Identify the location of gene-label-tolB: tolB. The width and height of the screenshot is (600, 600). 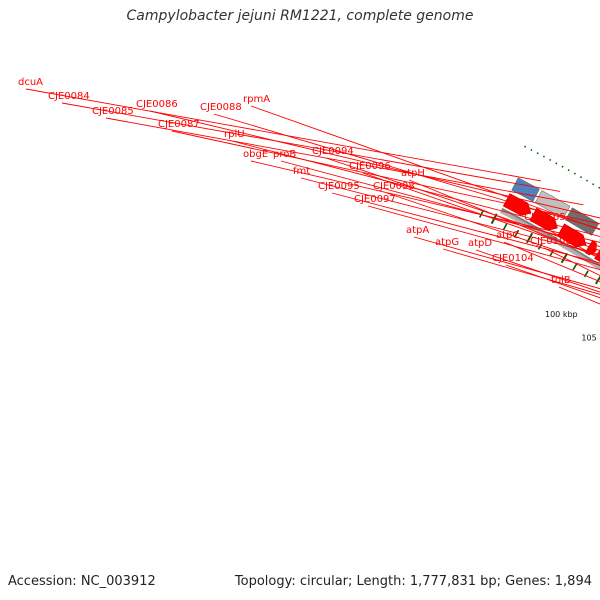
(561, 280).